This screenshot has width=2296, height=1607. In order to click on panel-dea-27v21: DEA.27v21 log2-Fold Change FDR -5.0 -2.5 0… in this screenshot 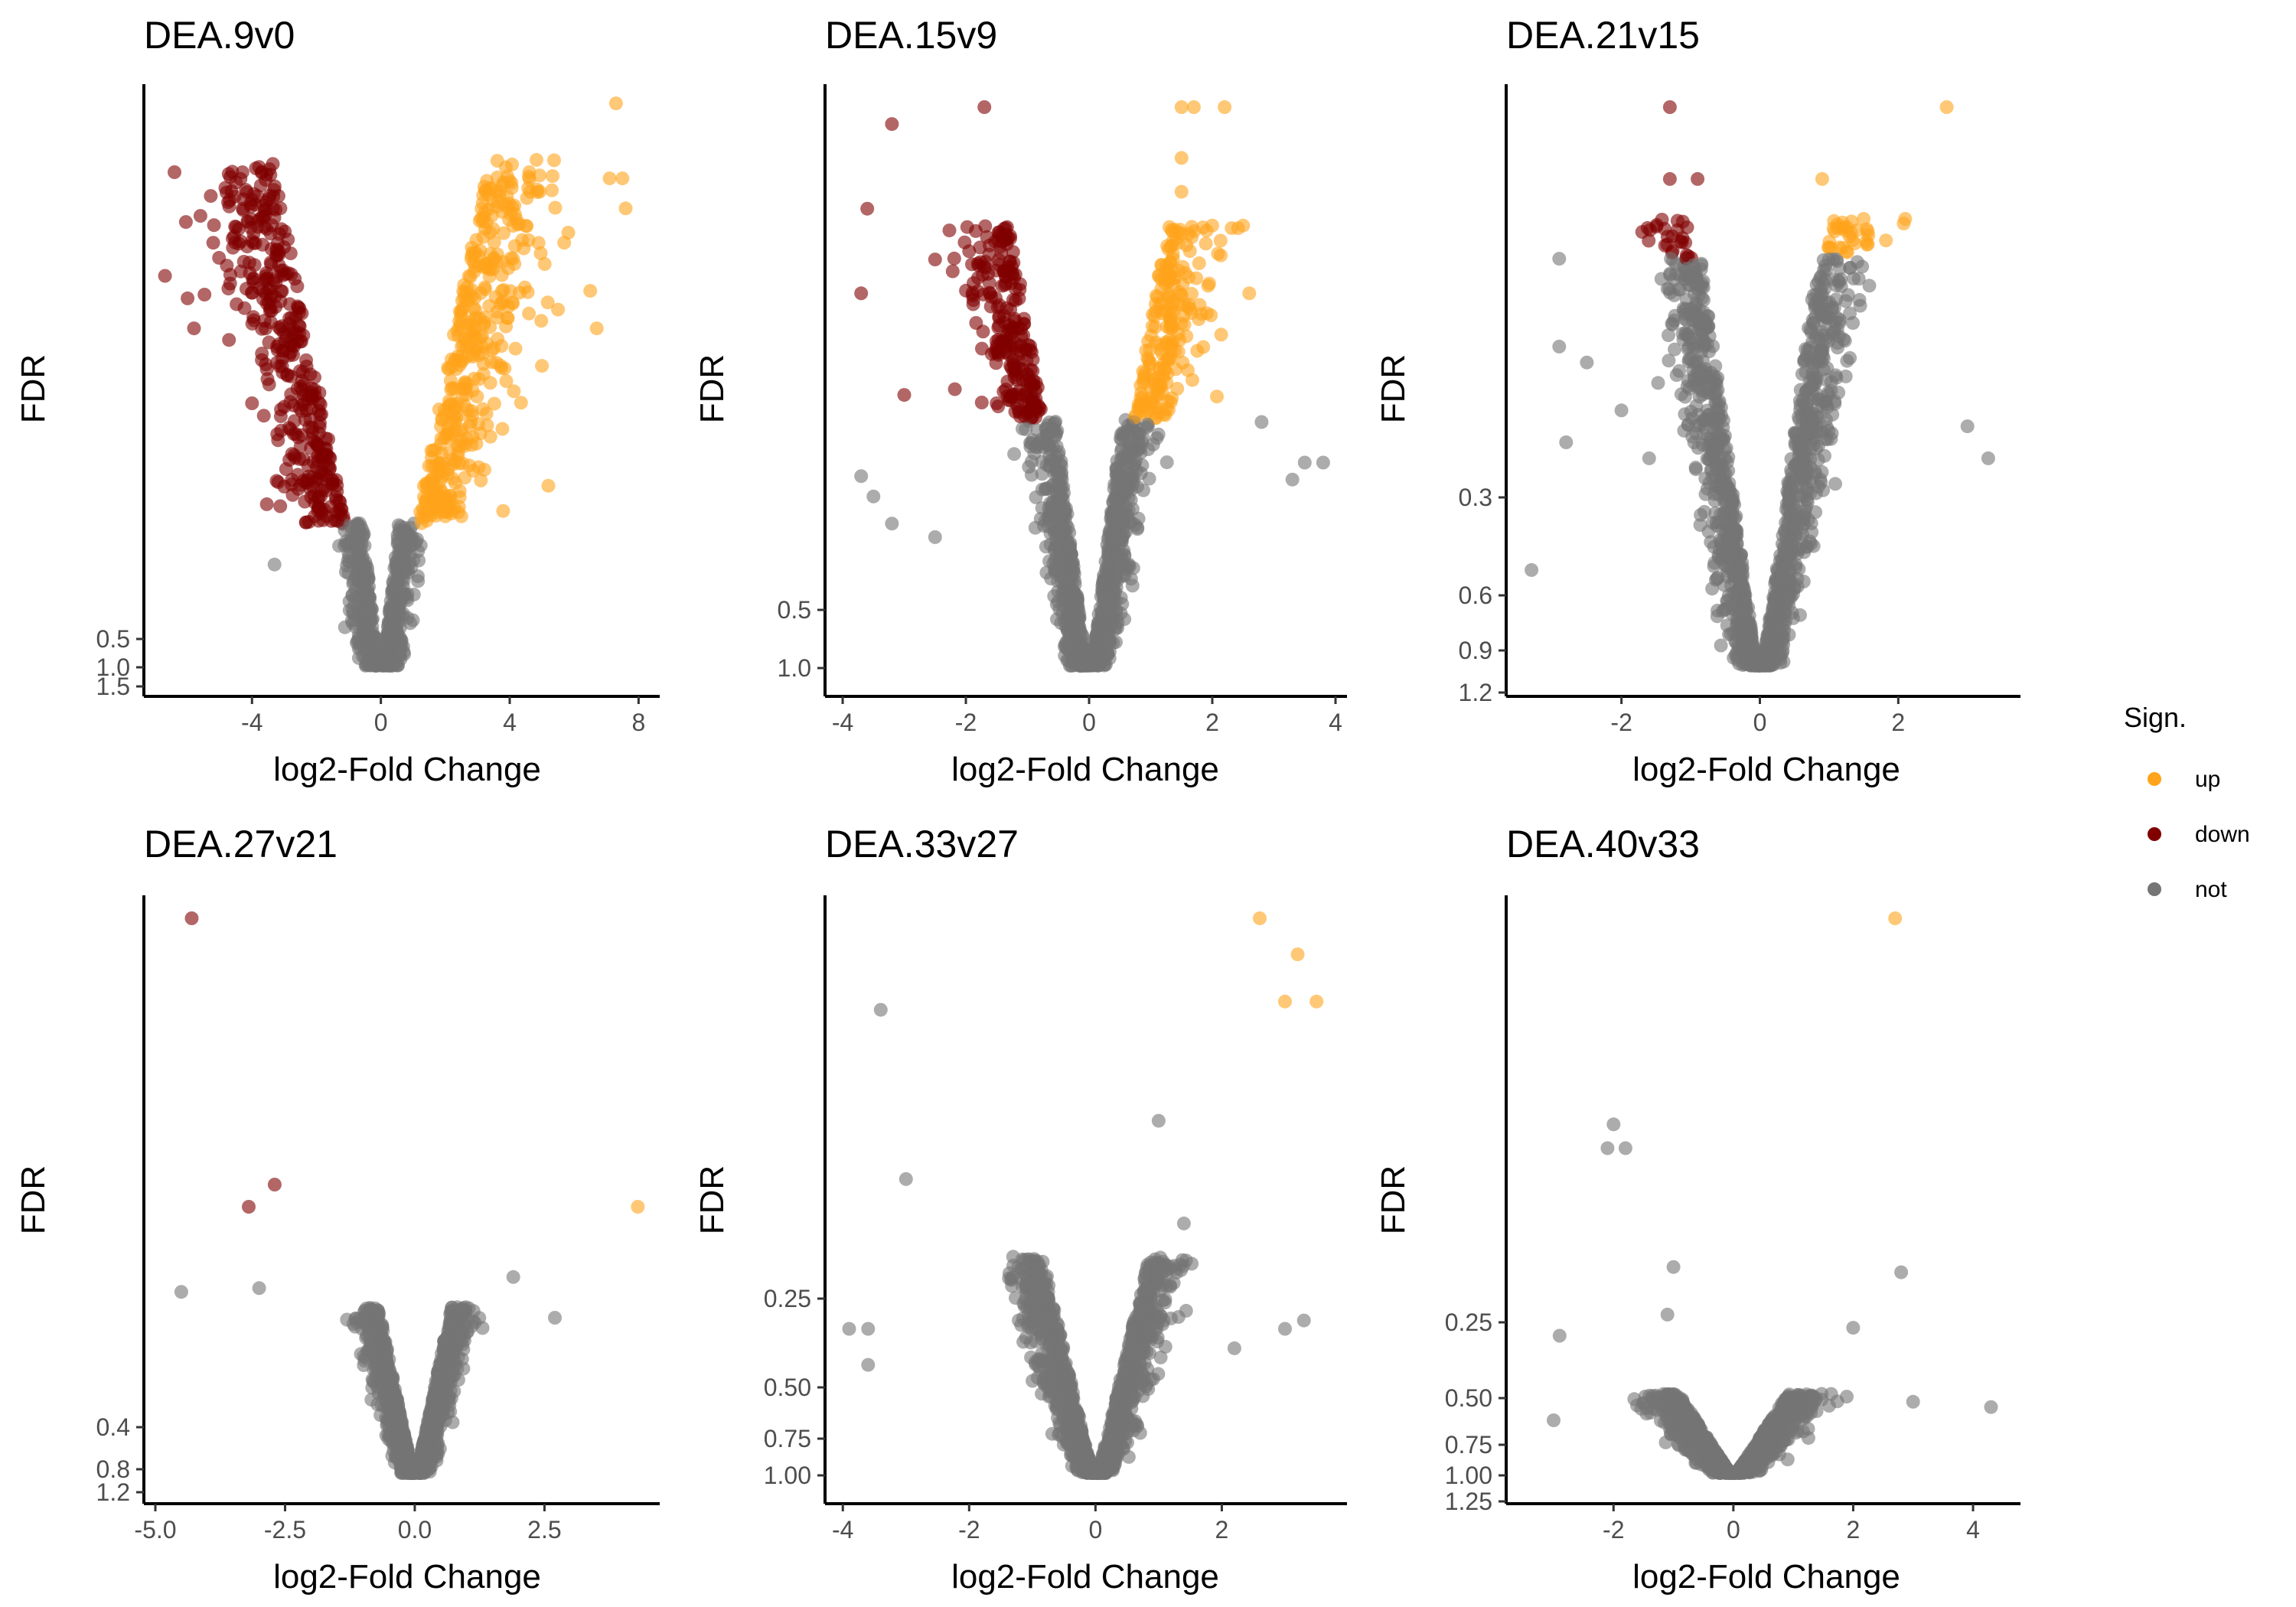, I will do `click(337, 1209)`.